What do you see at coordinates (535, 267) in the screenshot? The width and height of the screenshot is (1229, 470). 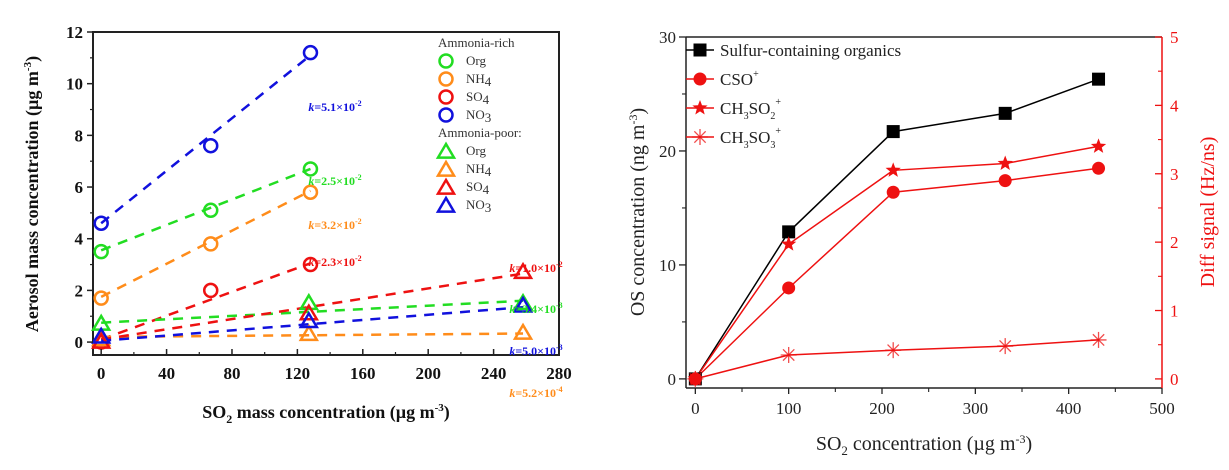 I see `slope-label-ammonia-poor-so4: k=1.0×10-2` at bounding box center [535, 267].